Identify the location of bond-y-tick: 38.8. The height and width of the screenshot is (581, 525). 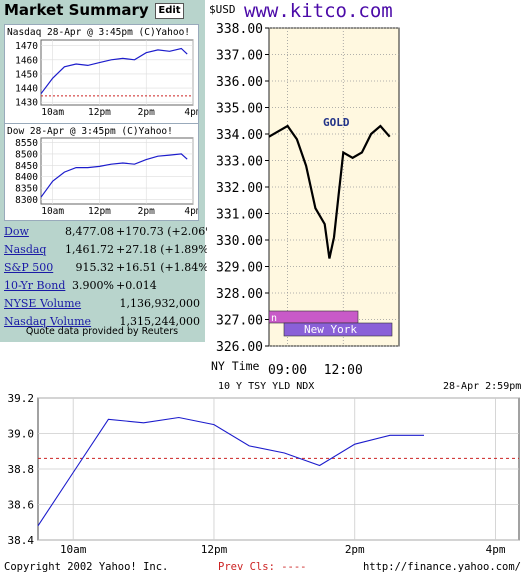
(21, 469).